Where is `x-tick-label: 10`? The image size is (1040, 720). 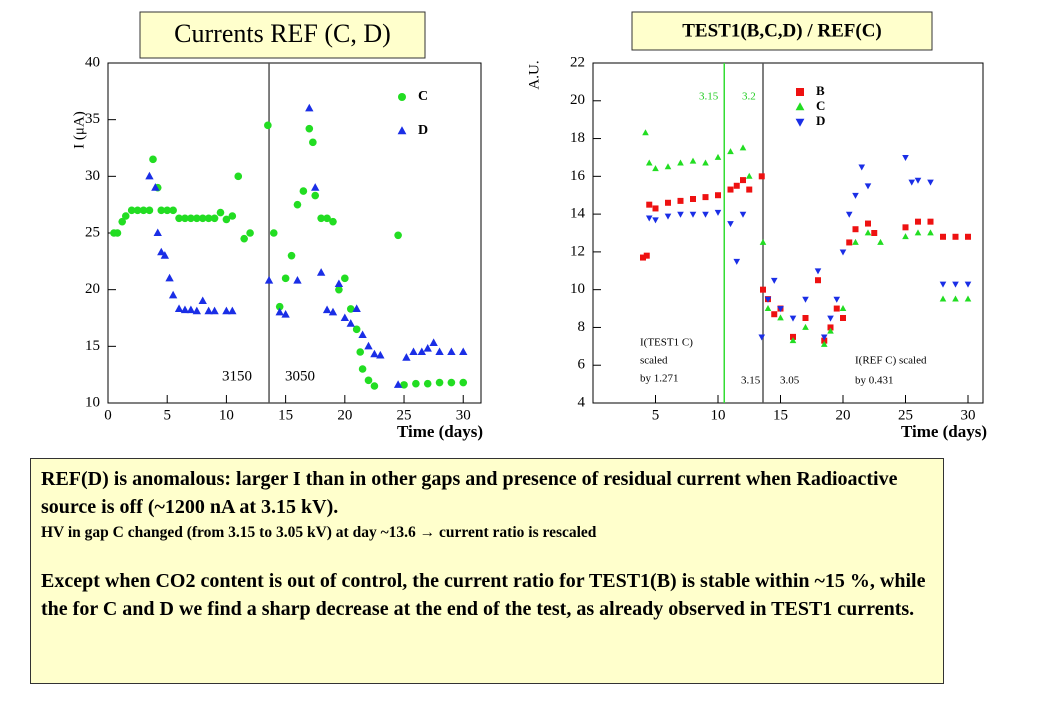 x-tick-label: 10 is located at coordinates (226, 415).